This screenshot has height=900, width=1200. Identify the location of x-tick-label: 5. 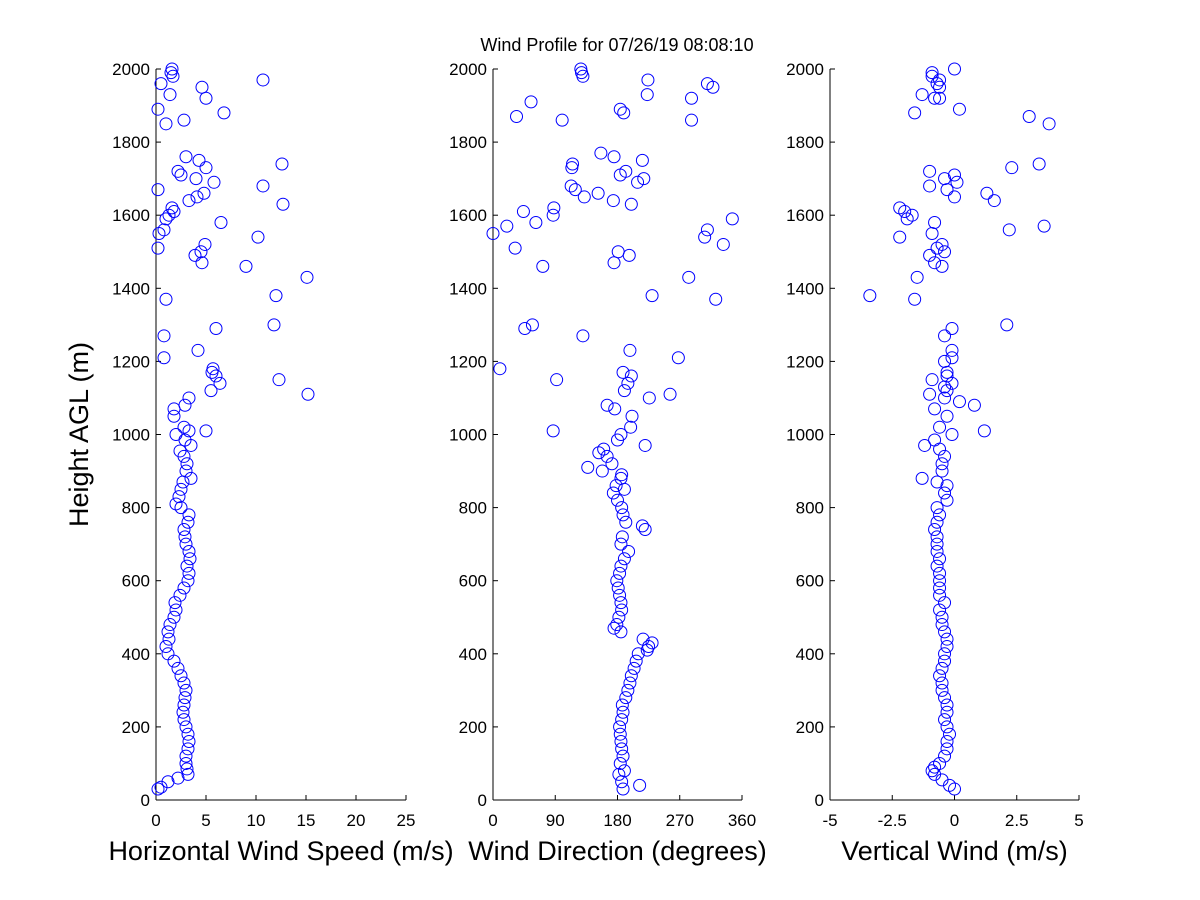
(1078, 820).